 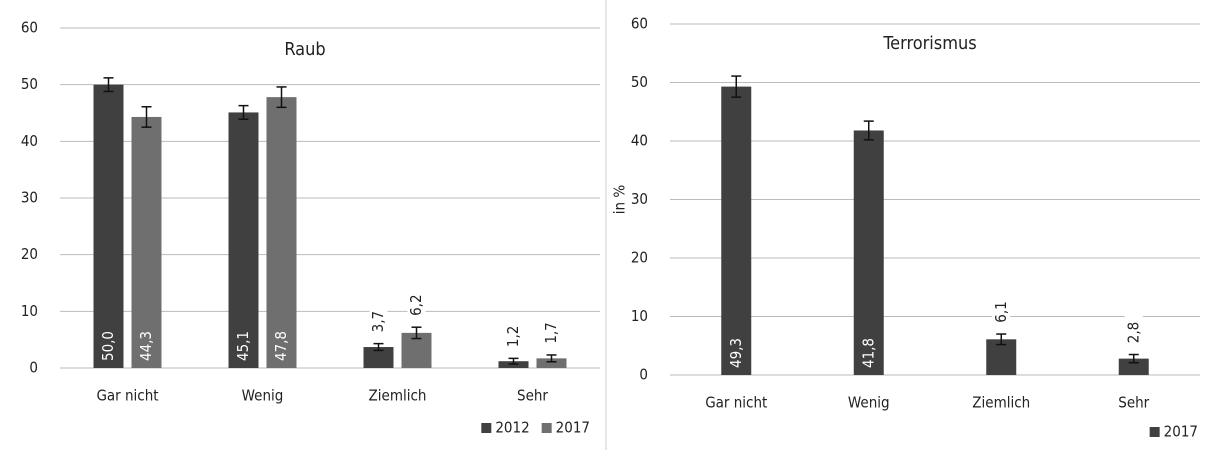 I want to click on value-label: 50,0, so click(x=108, y=346).